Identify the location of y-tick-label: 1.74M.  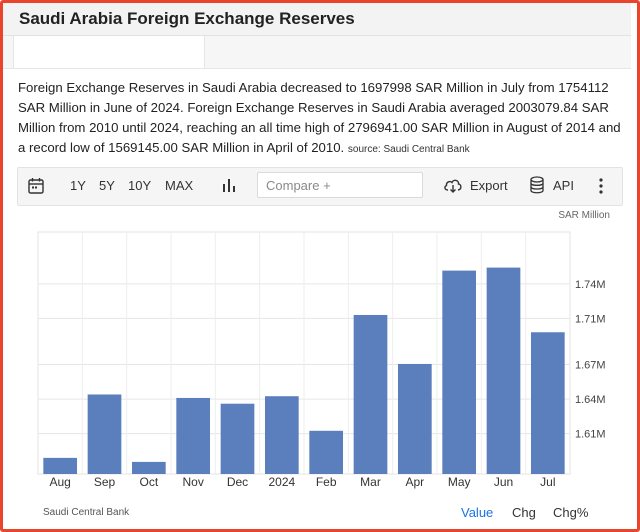
(590, 285).